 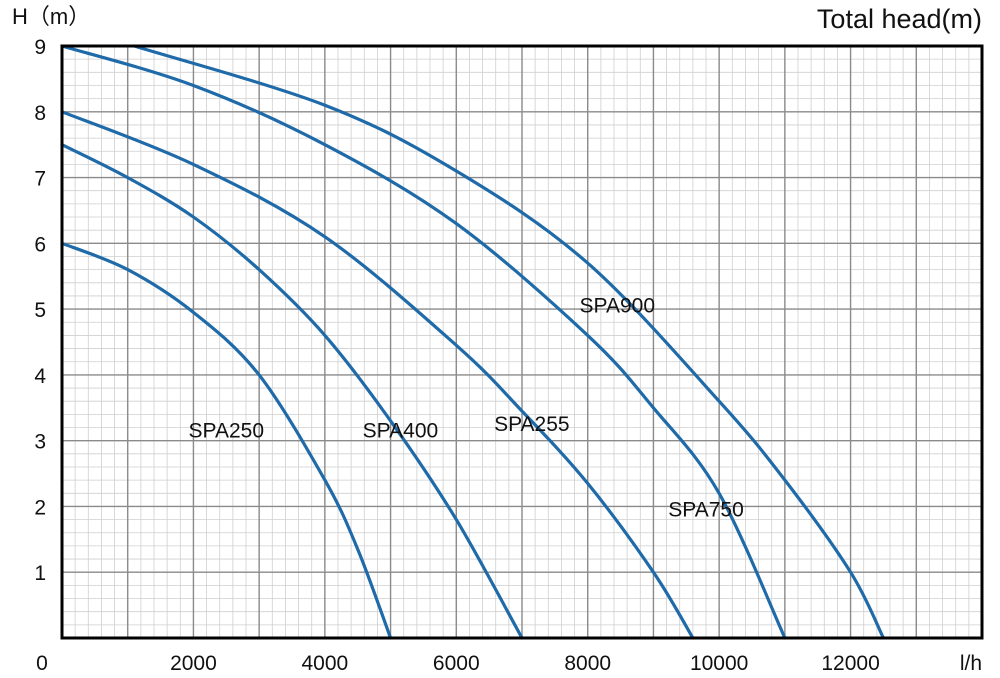 What do you see at coordinates (51, 16) in the screenshot?
I see `y-axis-label: H（m）` at bounding box center [51, 16].